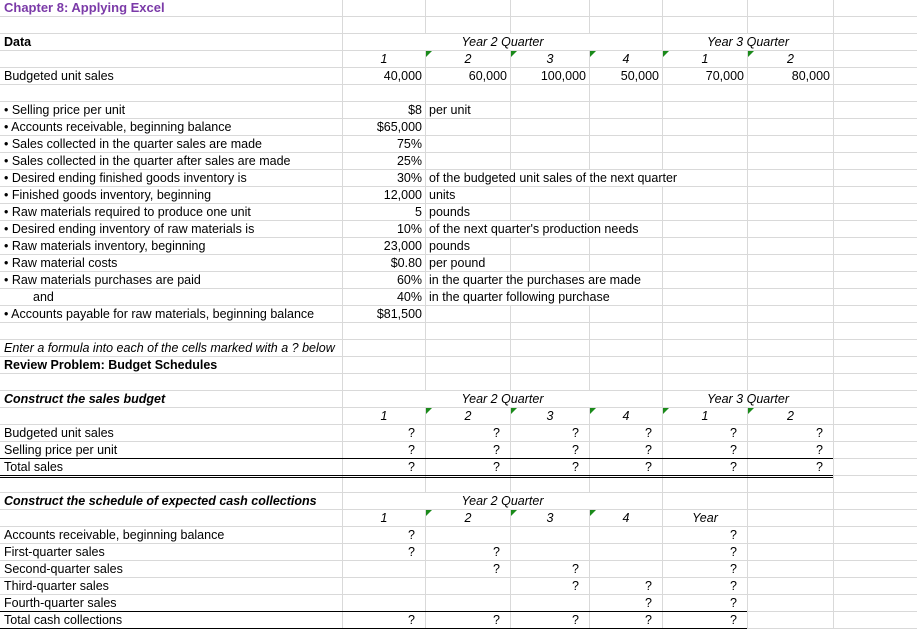 This screenshot has width=917, height=629. What do you see at coordinates (402, 195) in the screenshot?
I see `assumption-value: 12,000` at bounding box center [402, 195].